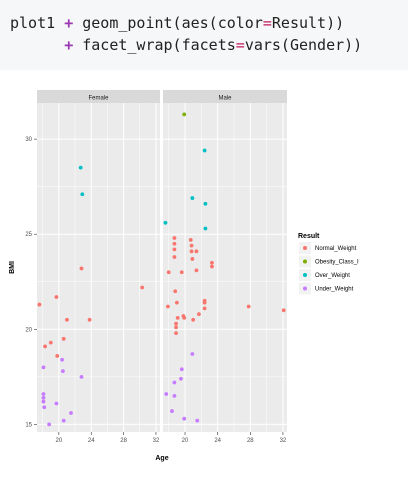  Describe the element at coordinates (332, 276) in the screenshot. I see `legend-label: Over_Weight` at that location.